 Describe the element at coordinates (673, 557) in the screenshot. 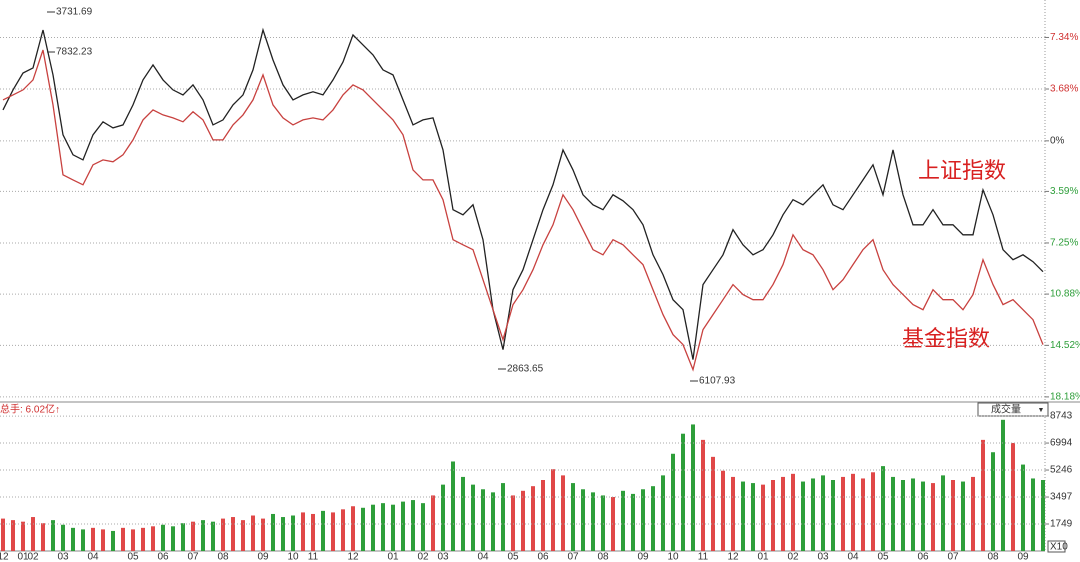

I see `x-tick-label: 10` at that location.